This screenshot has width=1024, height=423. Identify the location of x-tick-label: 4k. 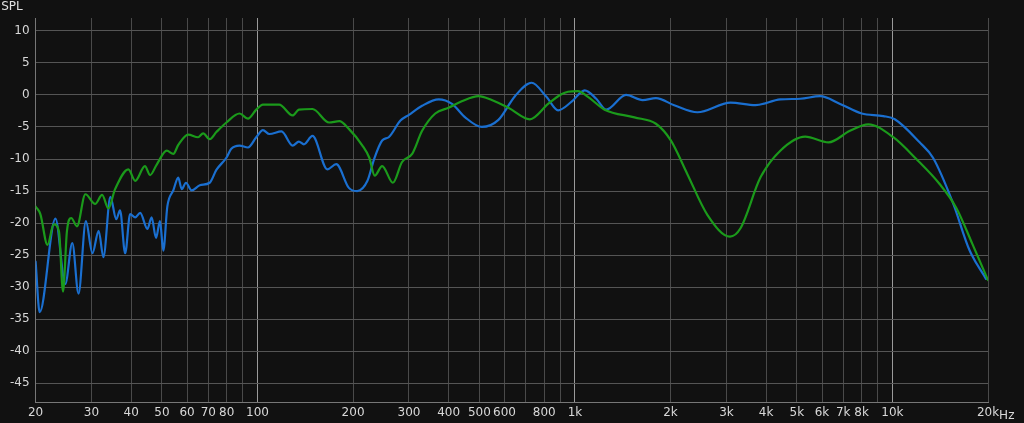
(766, 411).